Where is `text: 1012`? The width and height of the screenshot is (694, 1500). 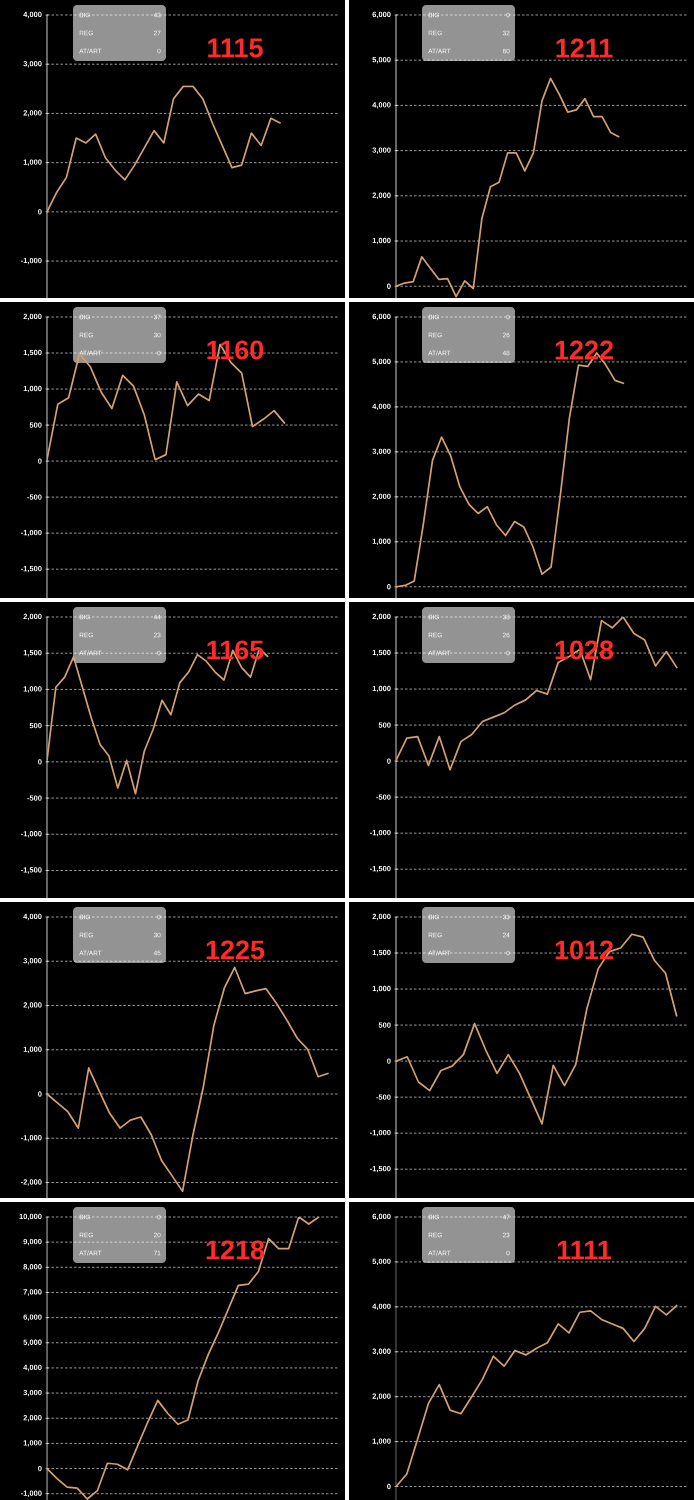
text: 1012 is located at coordinates (584, 950).